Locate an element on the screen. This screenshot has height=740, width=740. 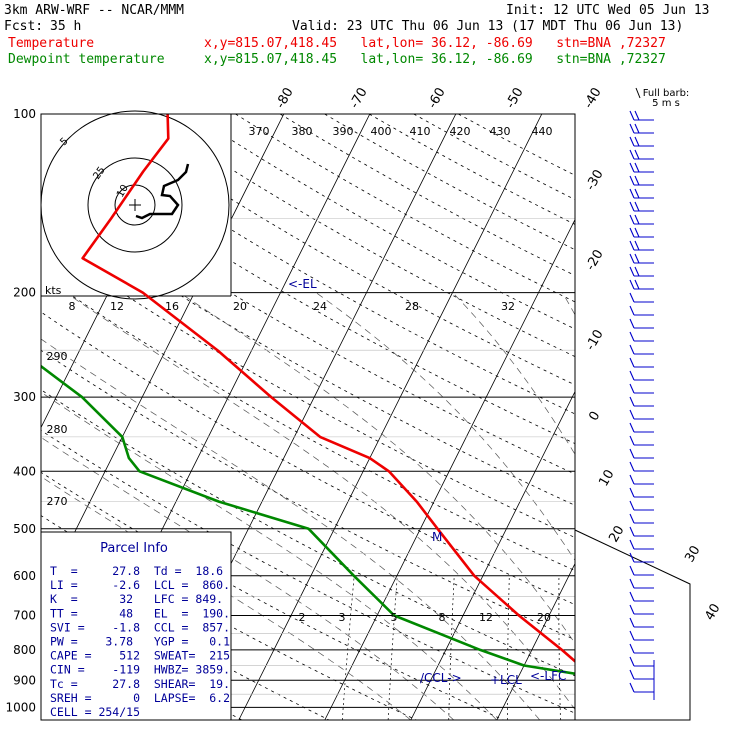
model-title: 3km ARW-WRF -- NCAR/MMM is located at coordinates (94, 10).